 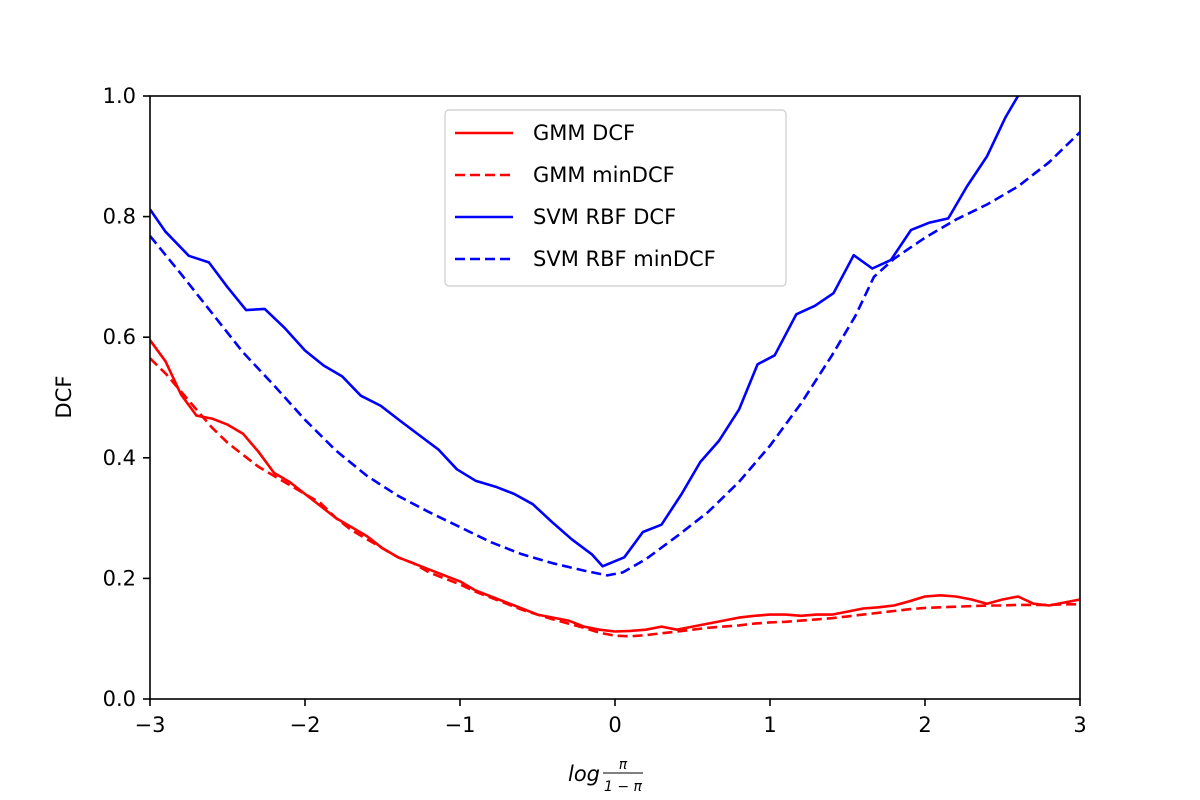 What do you see at coordinates (604, 217) in the screenshot?
I see `legend-label-svm-rbf-dcf: SVM RBF DCF` at bounding box center [604, 217].